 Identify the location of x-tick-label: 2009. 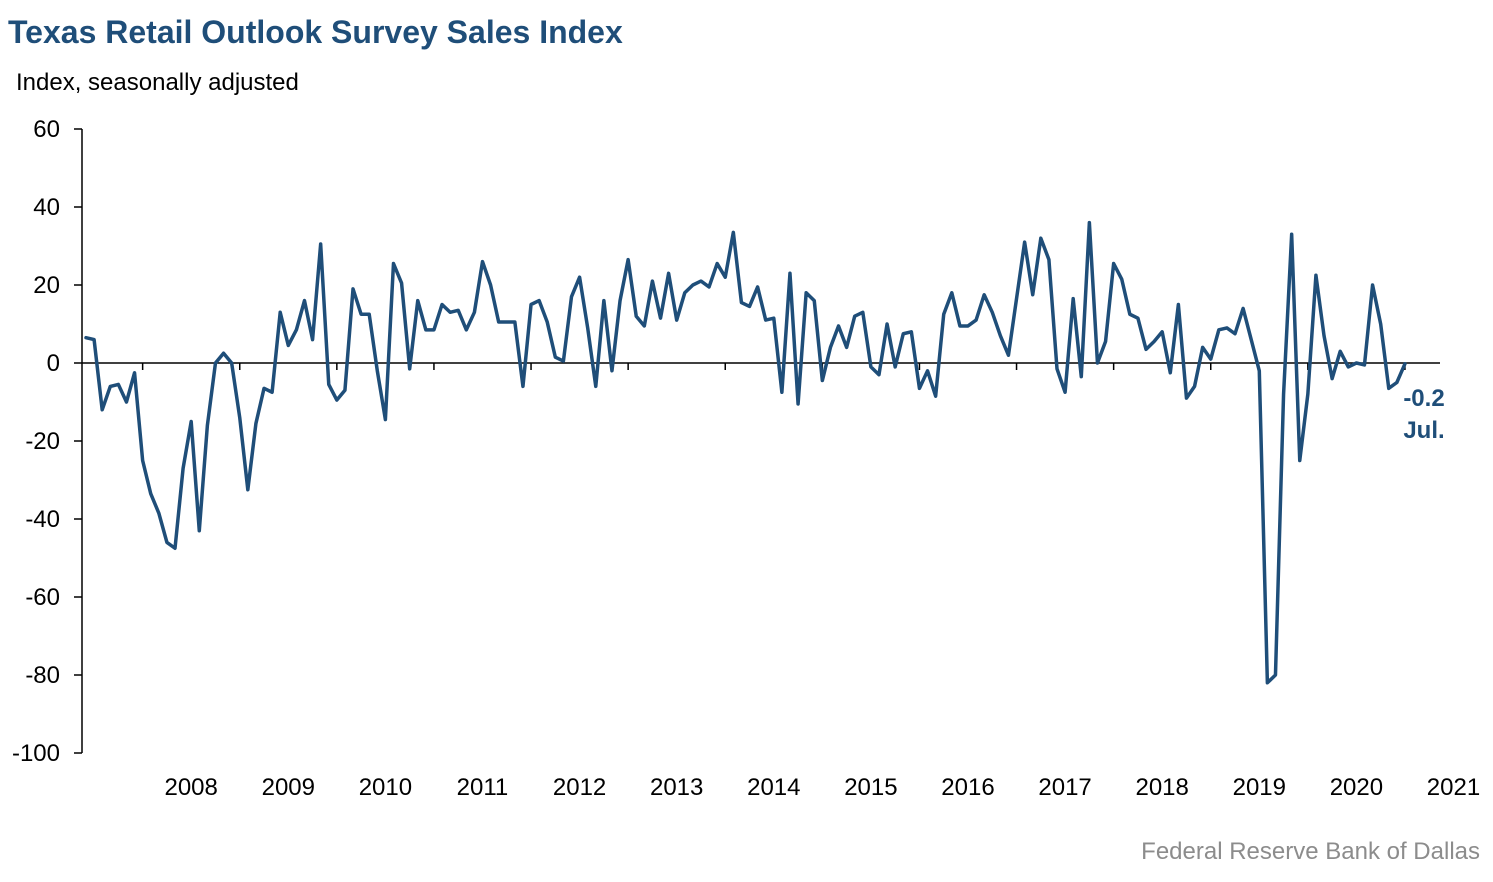
(288, 787).